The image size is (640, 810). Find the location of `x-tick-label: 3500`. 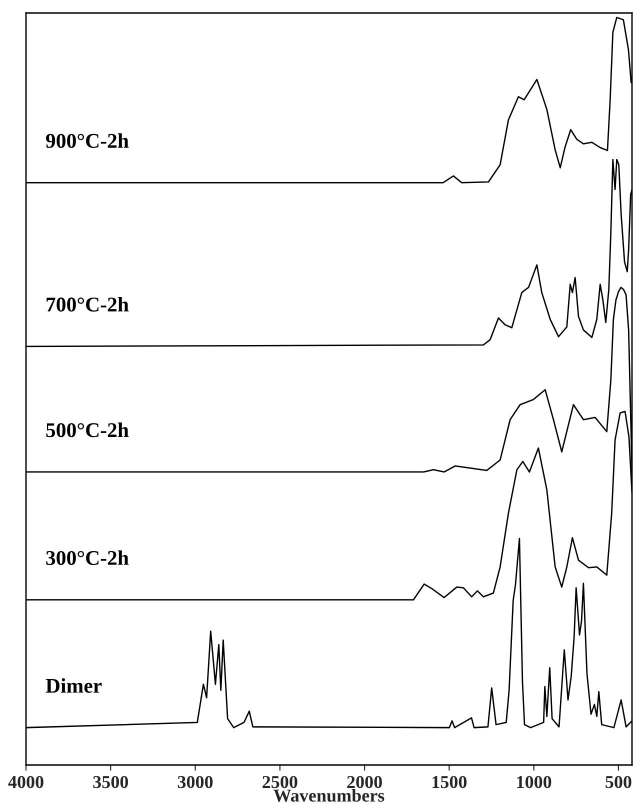

x-tick-label: 3500 is located at coordinates (110, 782).